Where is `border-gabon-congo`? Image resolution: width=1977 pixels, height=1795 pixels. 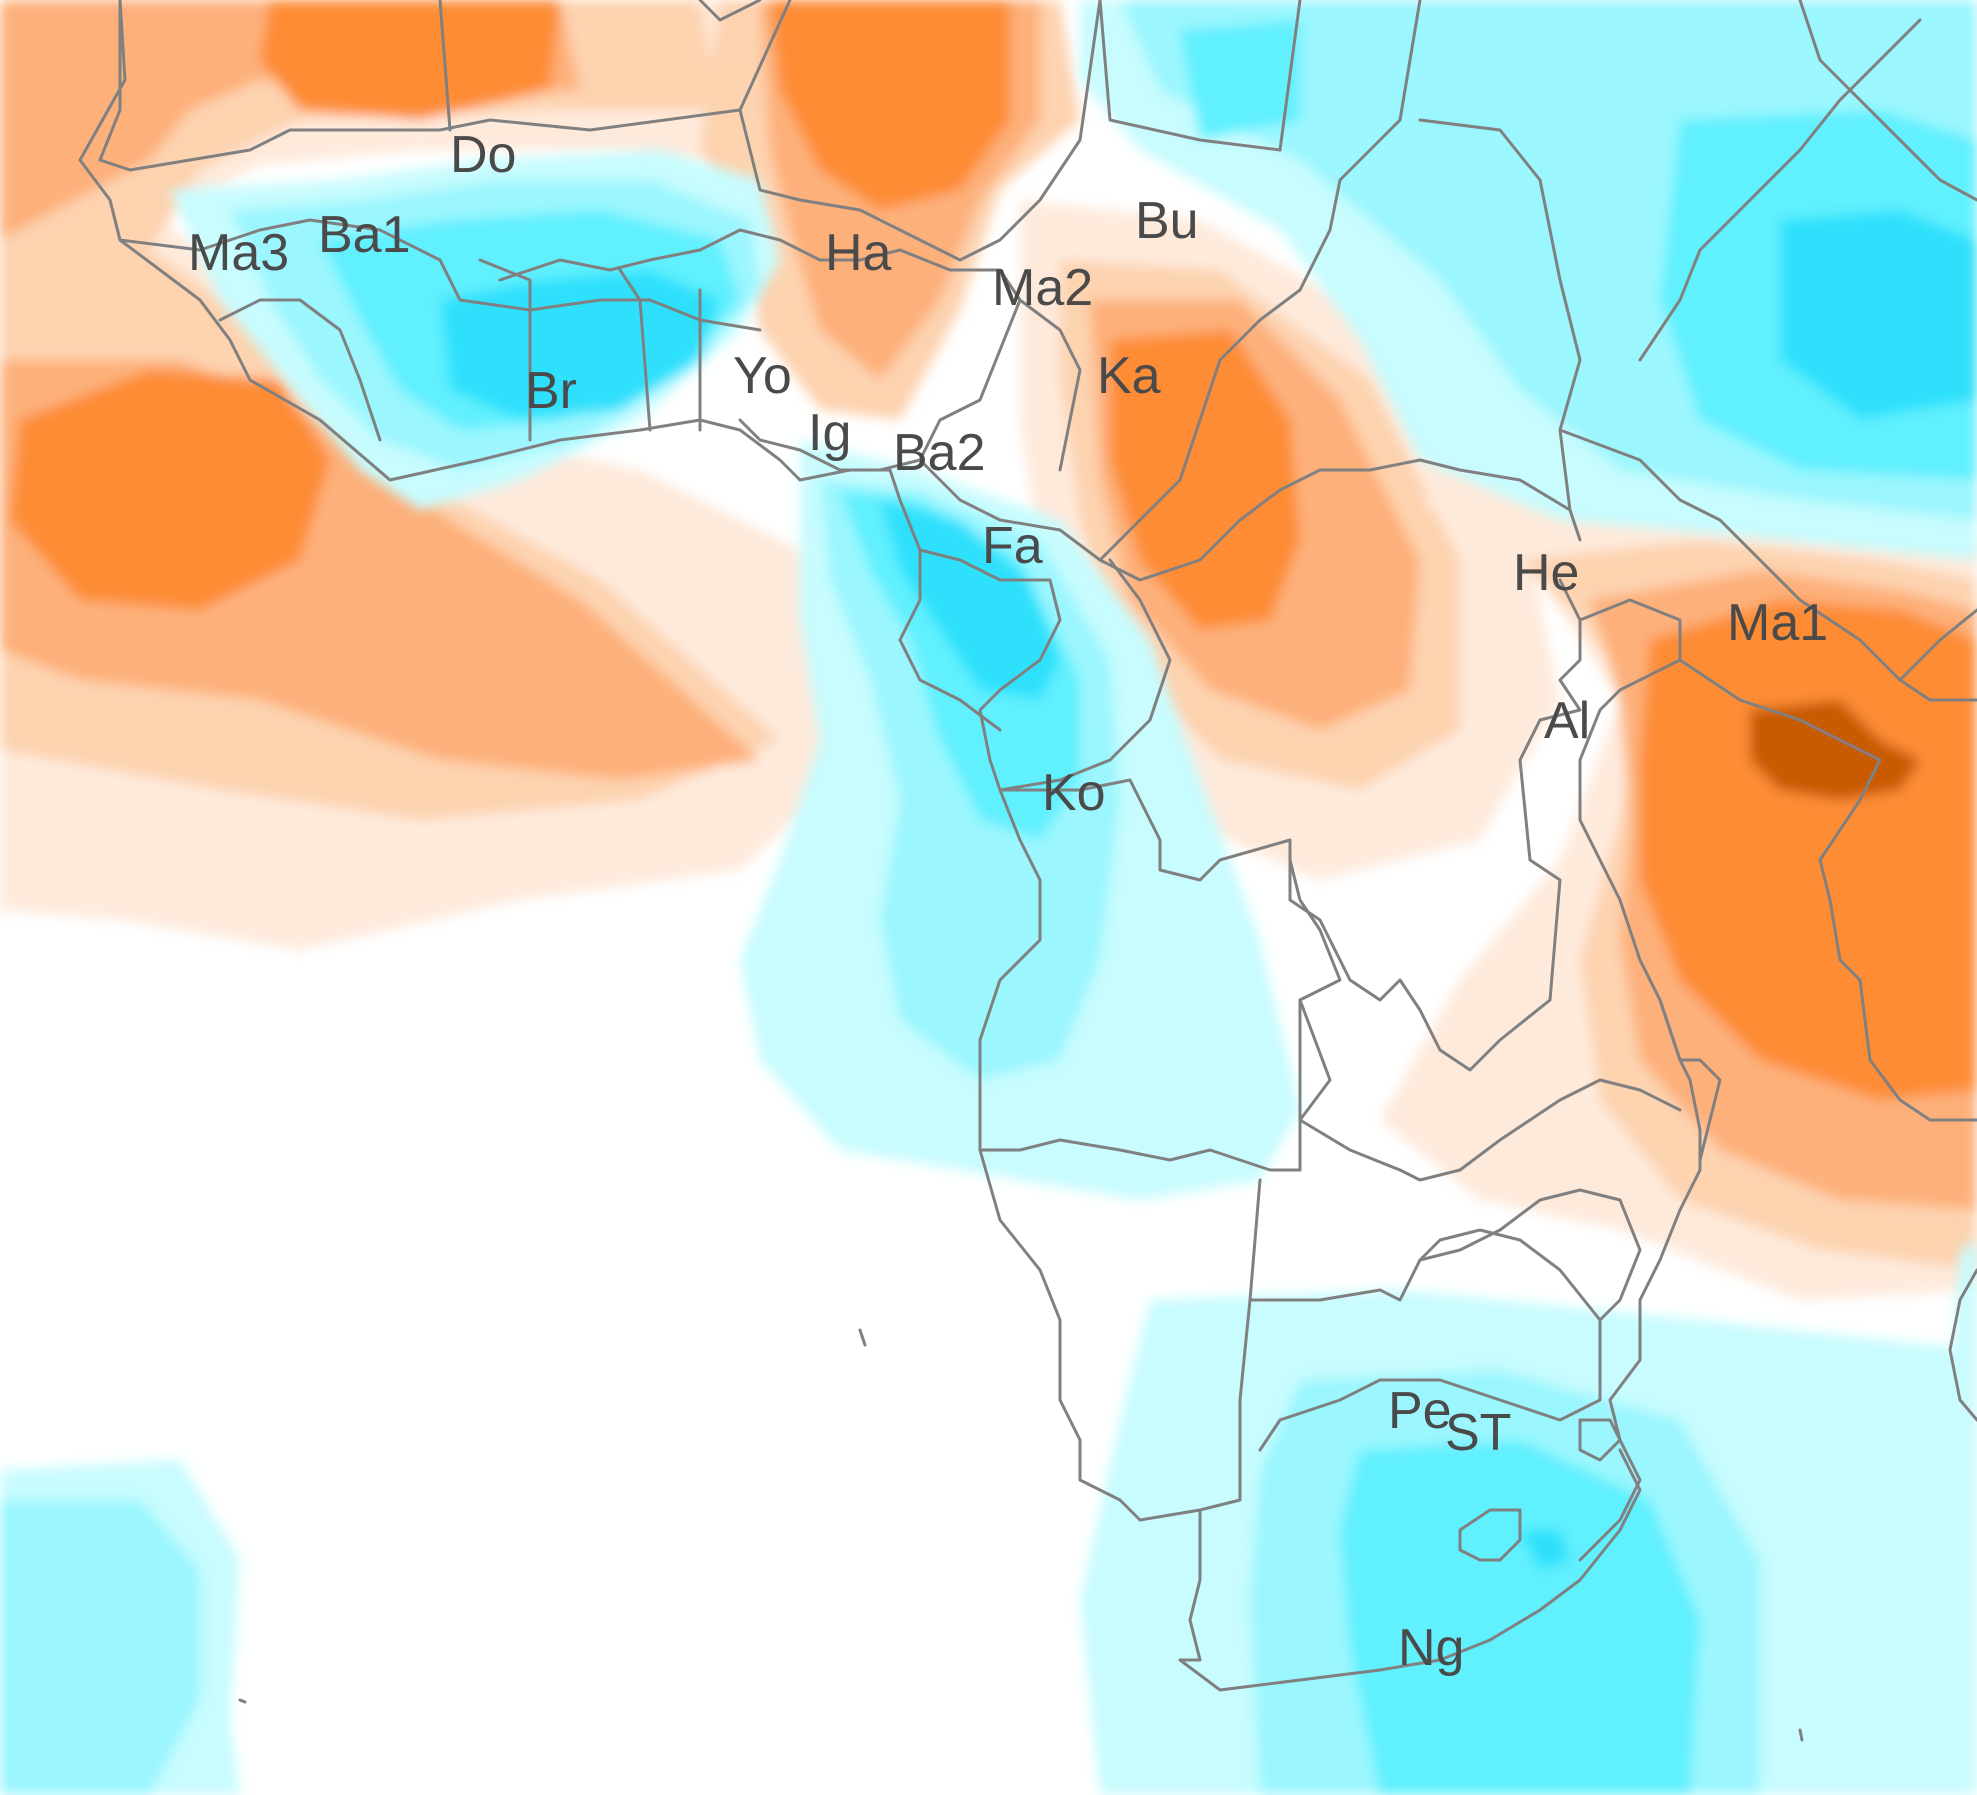 border-gabon-congo is located at coordinates (990, 670).